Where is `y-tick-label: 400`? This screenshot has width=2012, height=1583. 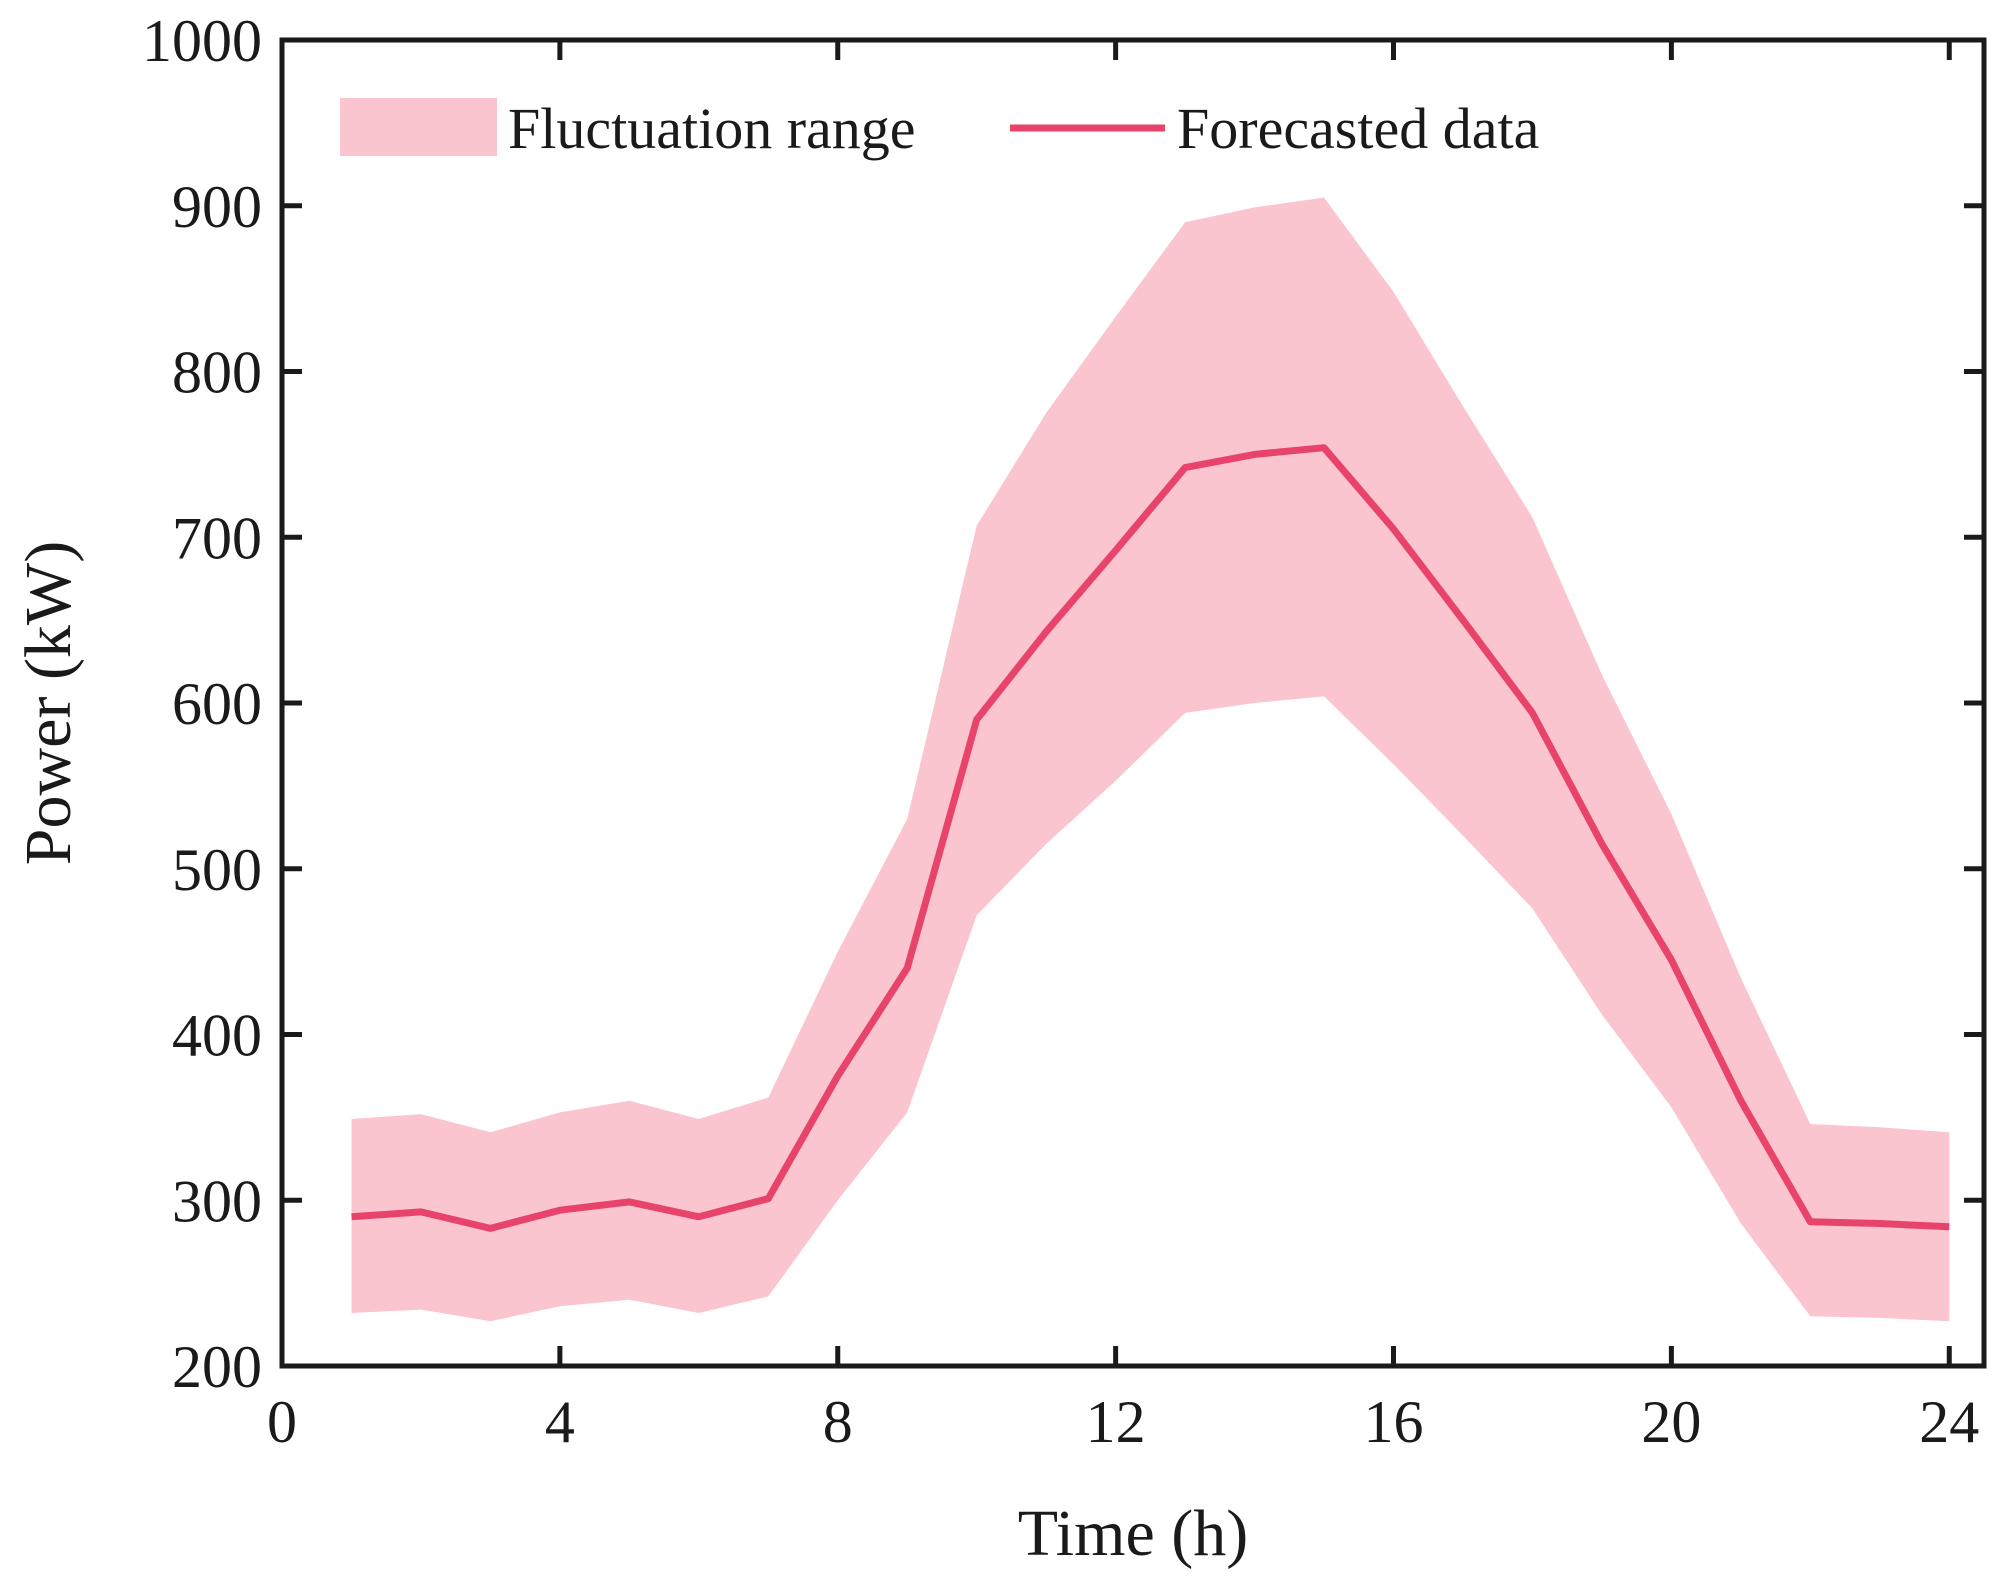
y-tick-label: 400 is located at coordinates (217, 1036).